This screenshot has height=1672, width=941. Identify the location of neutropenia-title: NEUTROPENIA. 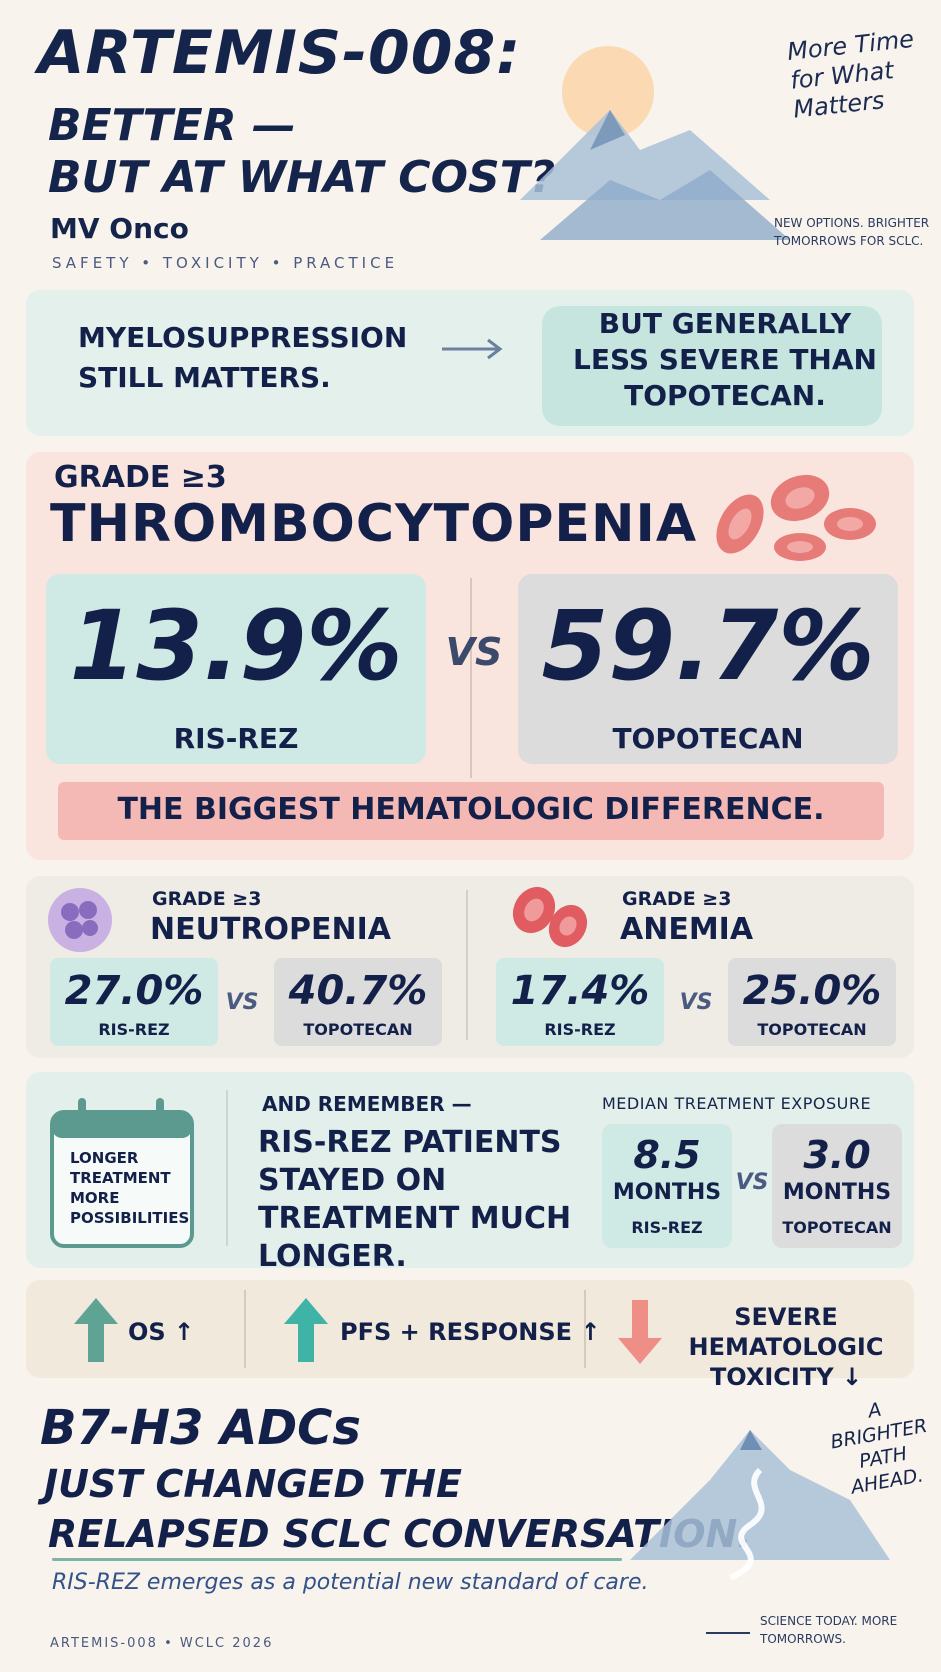
(270, 929).